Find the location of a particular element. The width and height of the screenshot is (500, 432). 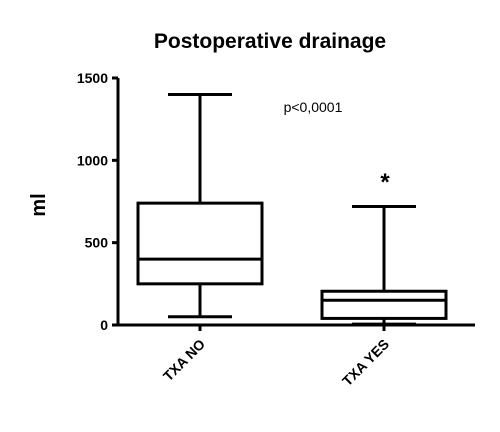

x-tick-label: TXA NO is located at coordinates (184, 360).